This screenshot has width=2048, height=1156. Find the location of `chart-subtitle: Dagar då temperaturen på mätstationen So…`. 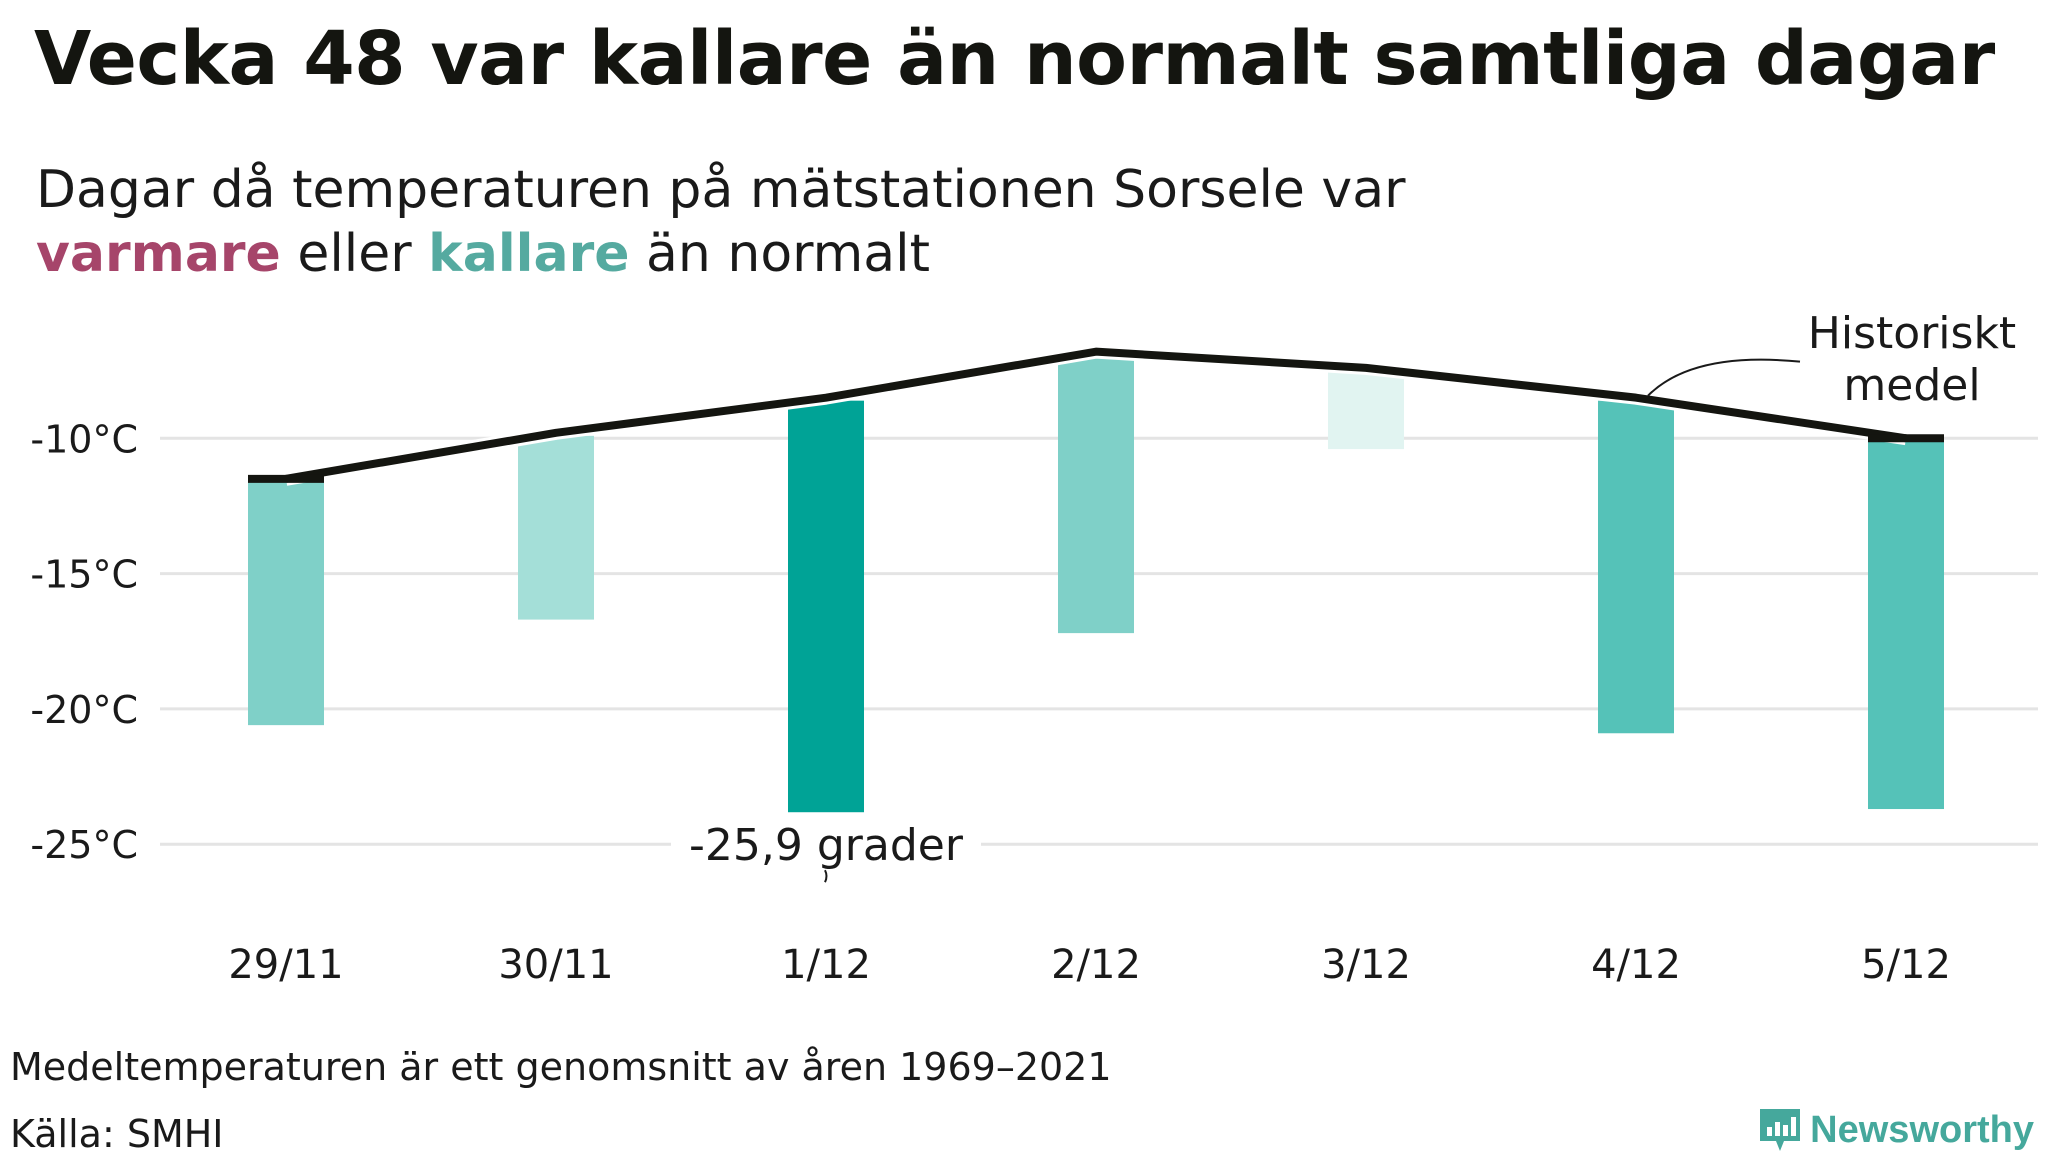

chart-subtitle: Dagar då temperaturen på mätstationen So… is located at coordinates (720, 222).